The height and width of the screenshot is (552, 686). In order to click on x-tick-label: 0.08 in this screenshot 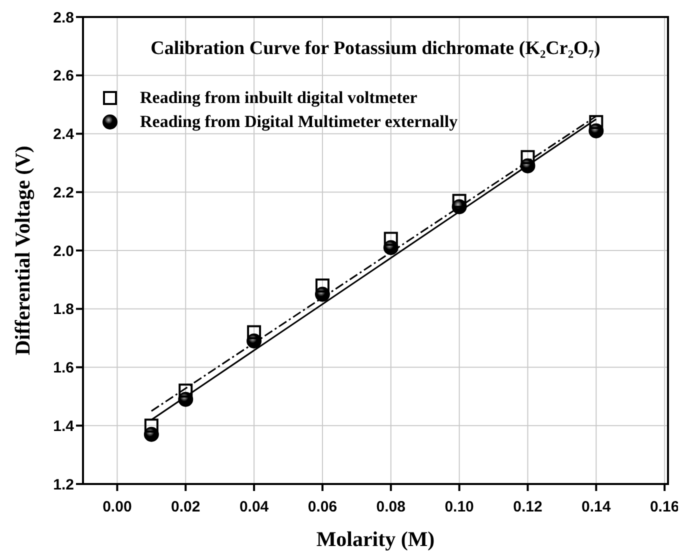, I will do `click(391, 507)`.